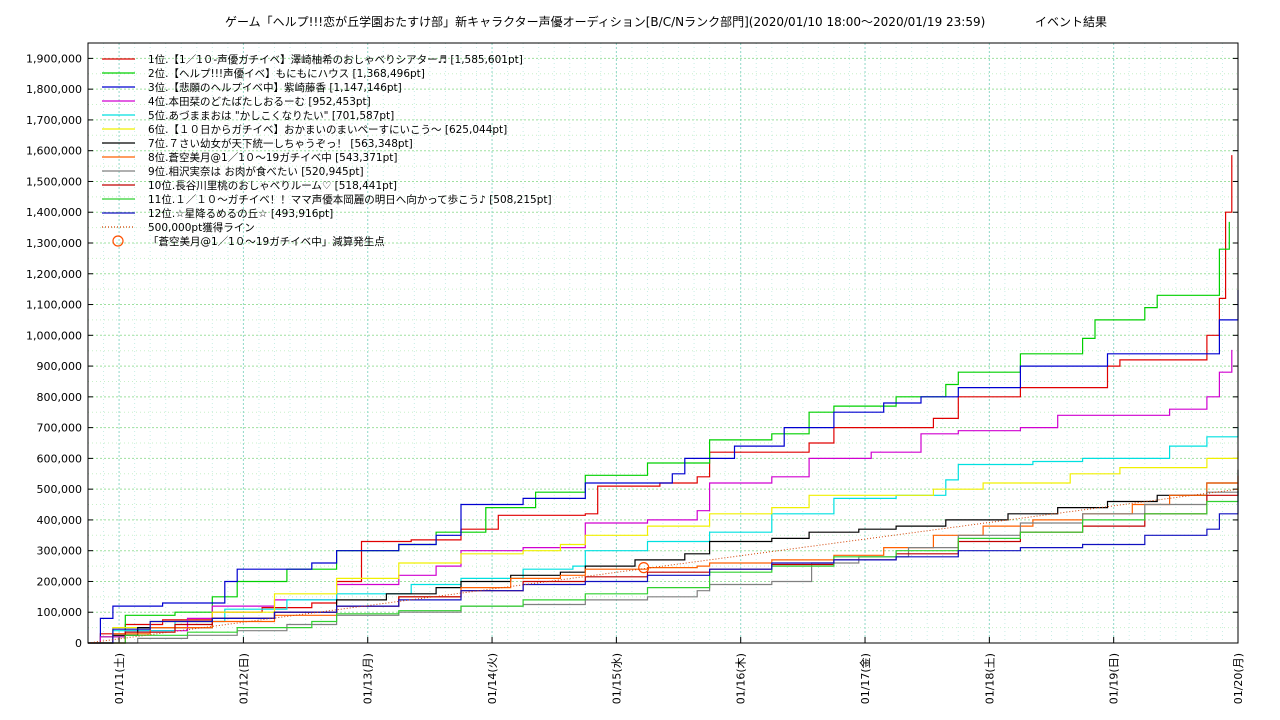  I want to click on y-tick-label: 400,000, so click(60, 520).